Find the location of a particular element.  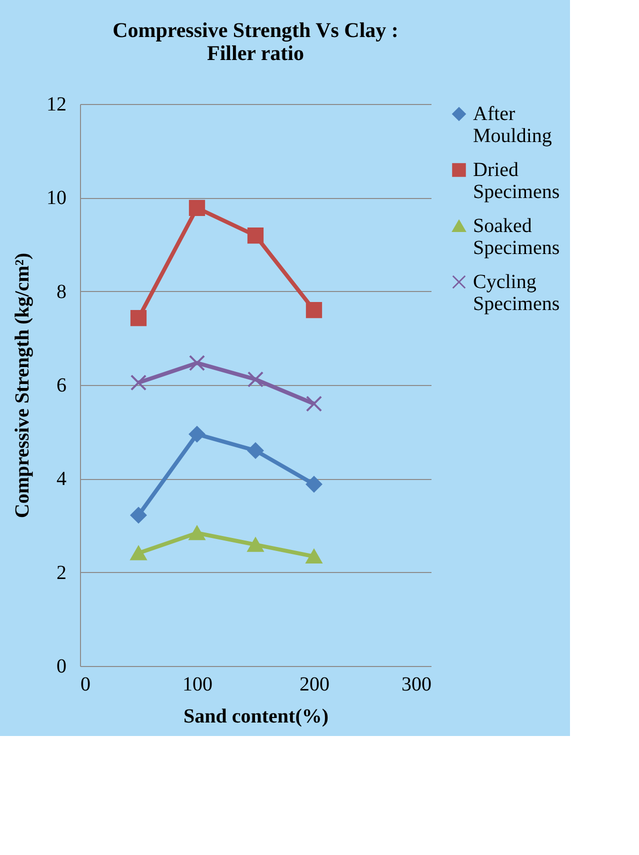

y-tick-label: 8 is located at coordinates (61, 291).